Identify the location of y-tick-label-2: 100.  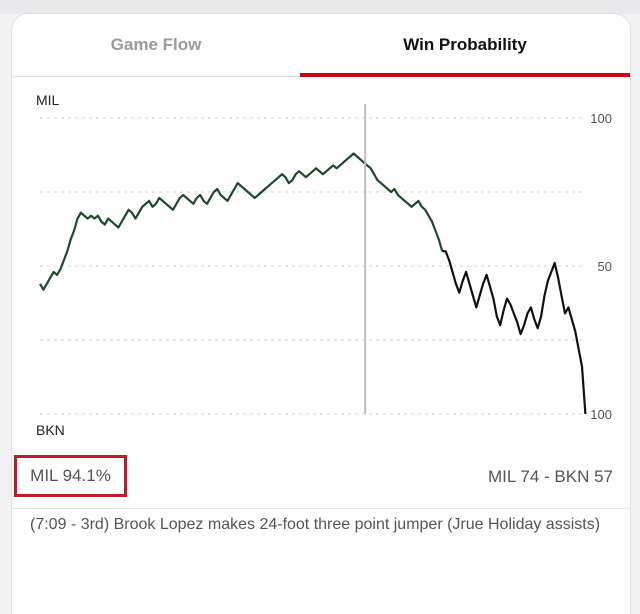
(601, 414).